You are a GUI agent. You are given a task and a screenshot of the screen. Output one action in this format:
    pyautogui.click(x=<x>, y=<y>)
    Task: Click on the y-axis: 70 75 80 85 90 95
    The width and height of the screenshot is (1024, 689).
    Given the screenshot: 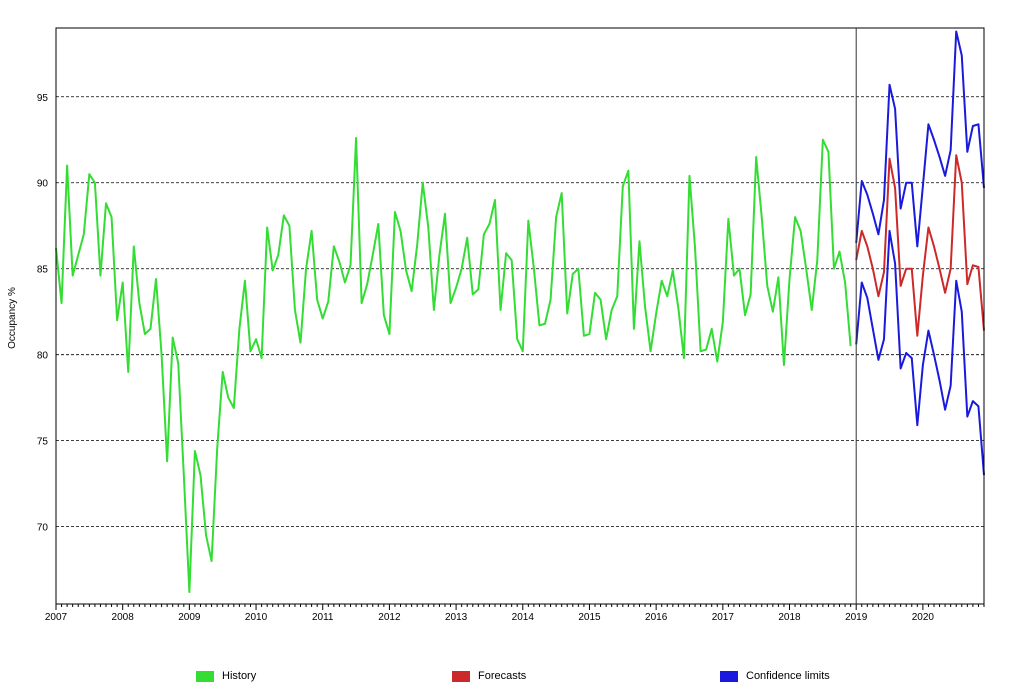 What is the action you would take?
    pyautogui.click(x=43, y=313)
    